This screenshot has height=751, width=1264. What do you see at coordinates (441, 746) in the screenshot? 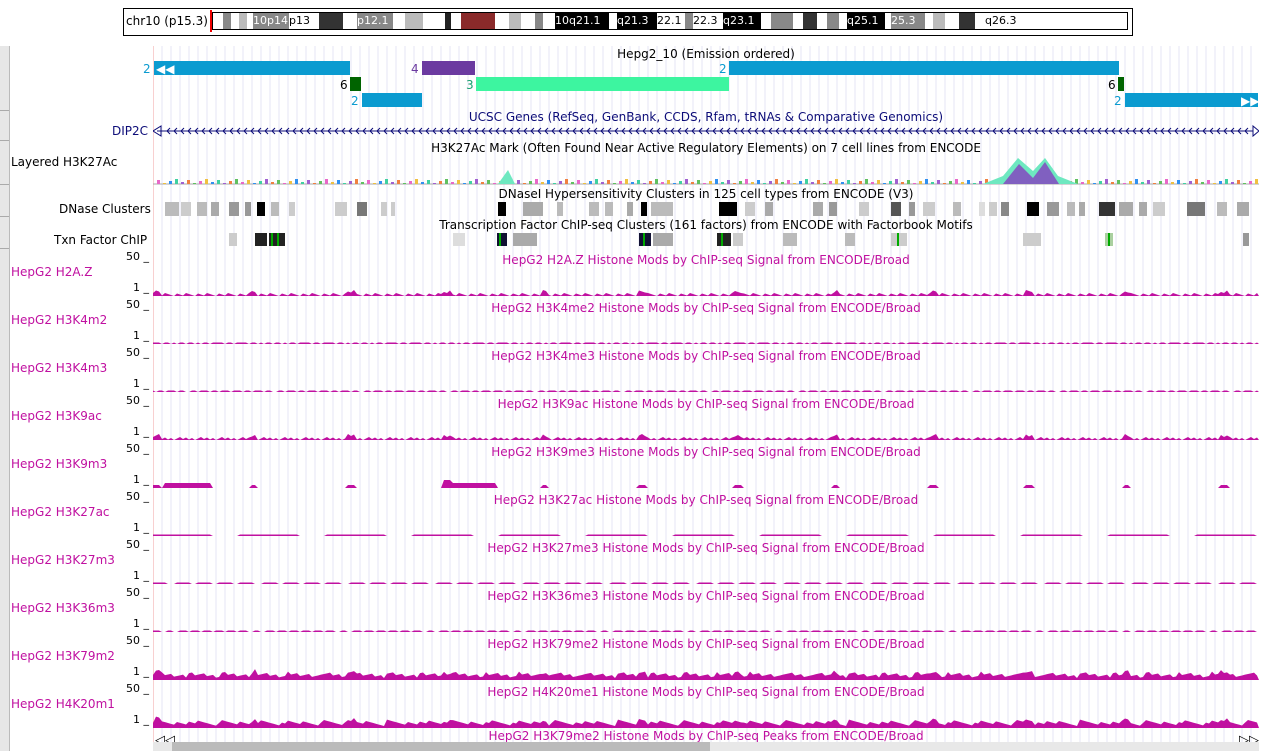
I see `scrollbar-thumb` at bounding box center [441, 746].